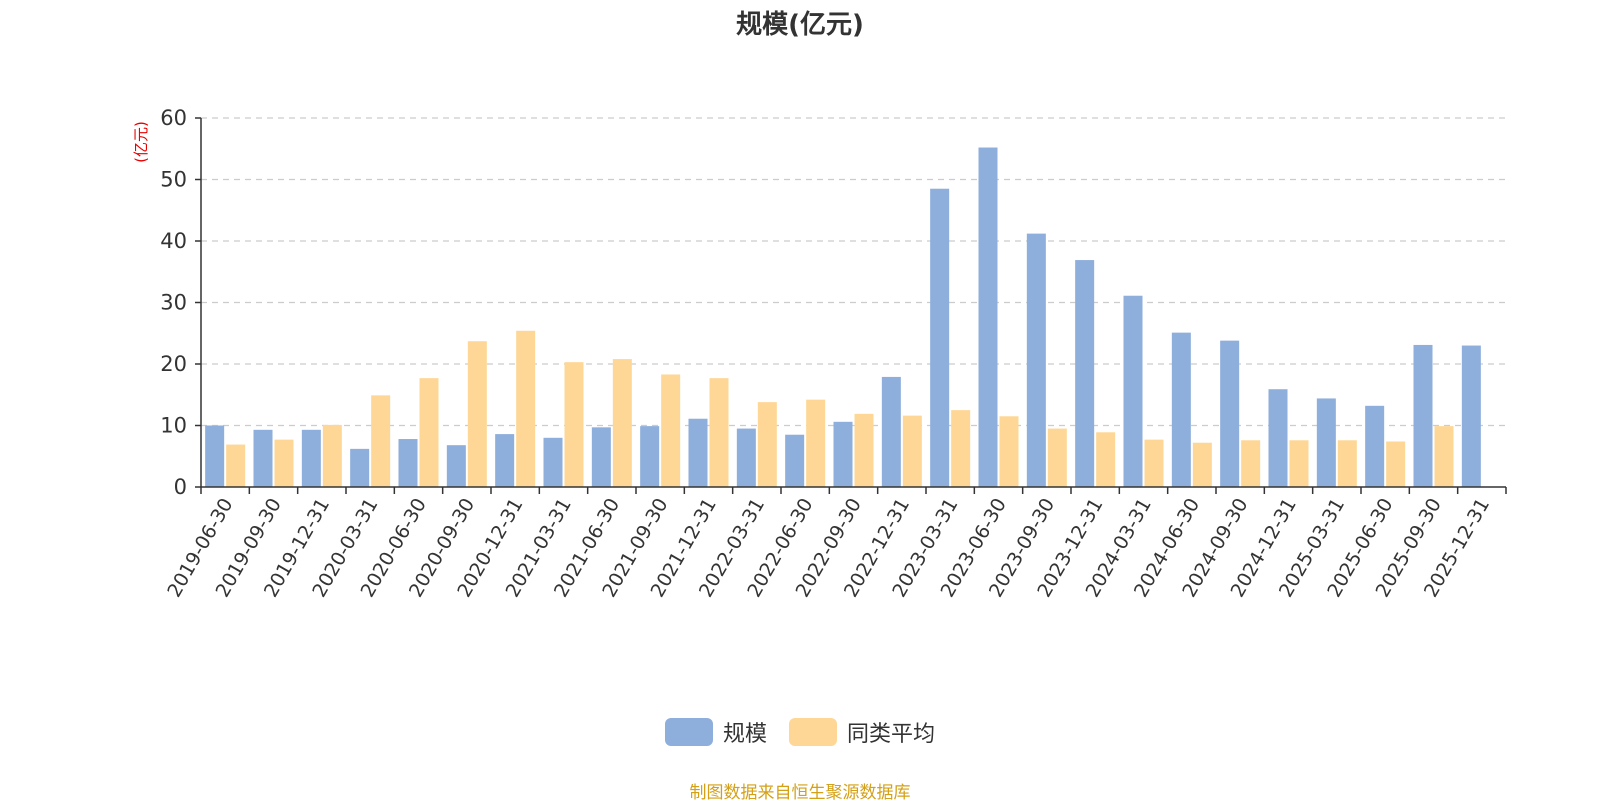 This screenshot has height=803, width=1600. I want to click on y-tick-label: 10, so click(173, 426).